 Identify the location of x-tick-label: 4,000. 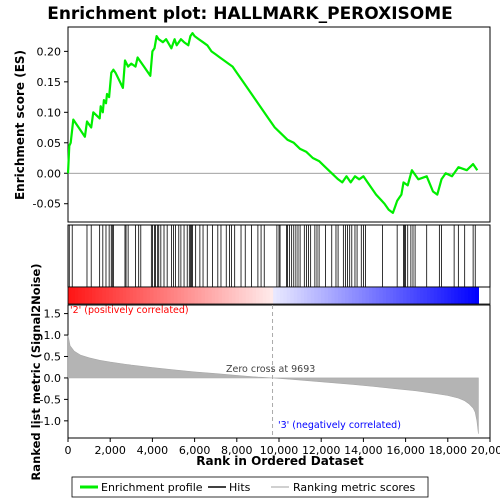
(153, 450).